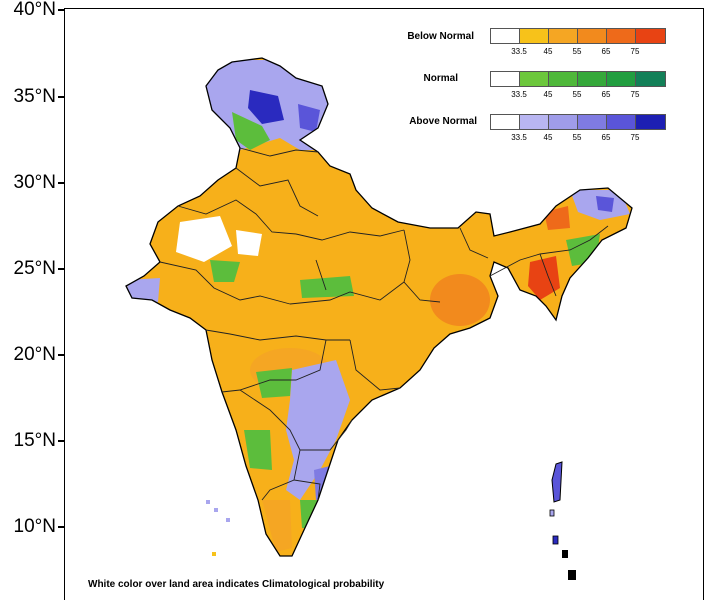 The height and width of the screenshot is (600, 709). I want to click on region-below-normal-south-tip, so click(277, 526).